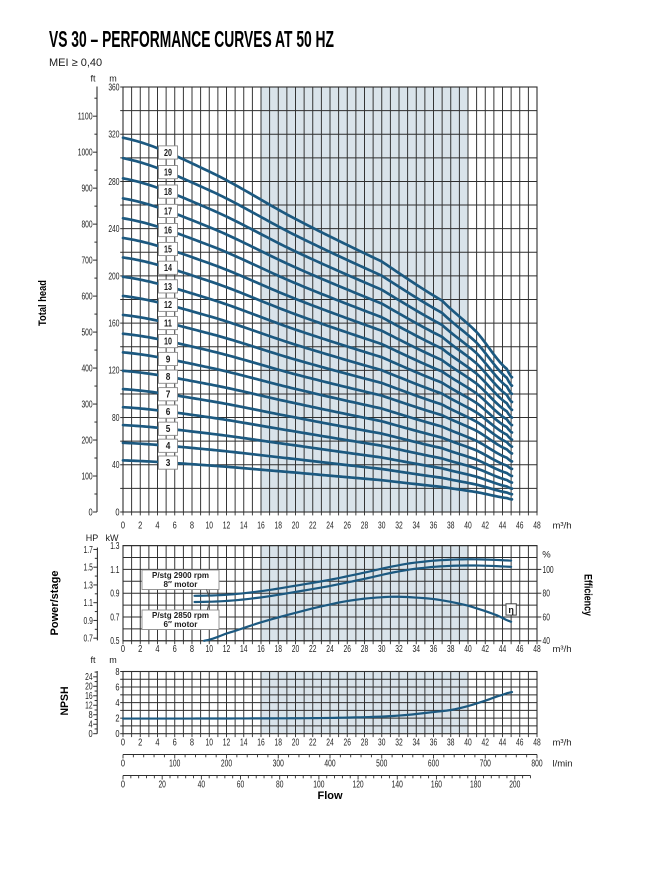  I want to click on svg-text: 0.7, so click(88, 639).